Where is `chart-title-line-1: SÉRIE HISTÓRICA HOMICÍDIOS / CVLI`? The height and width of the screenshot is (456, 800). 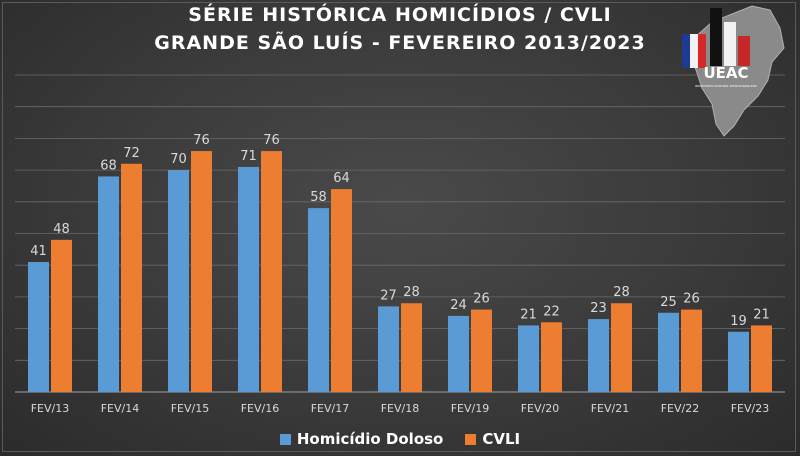 chart-title-line-1: SÉRIE HISTÓRICA HOMICÍDIOS / CVLI is located at coordinates (400, 15).